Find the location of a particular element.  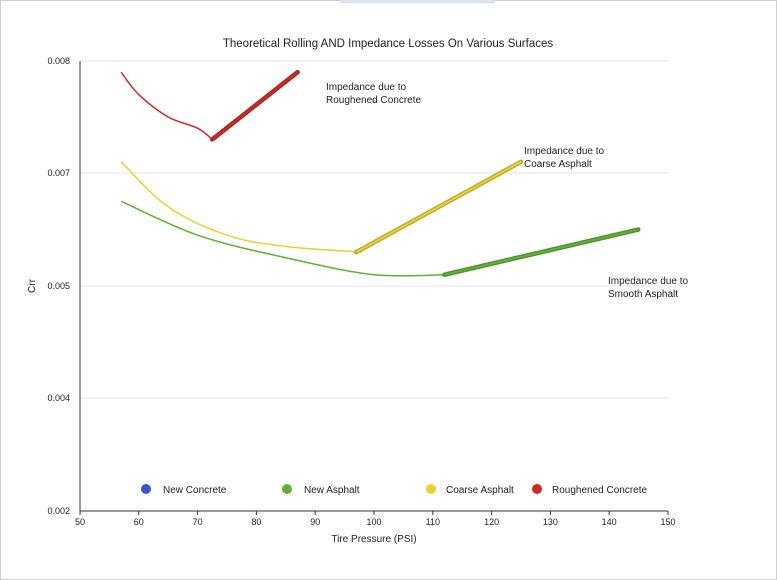

series-new-asphalt is located at coordinates (380, 238).